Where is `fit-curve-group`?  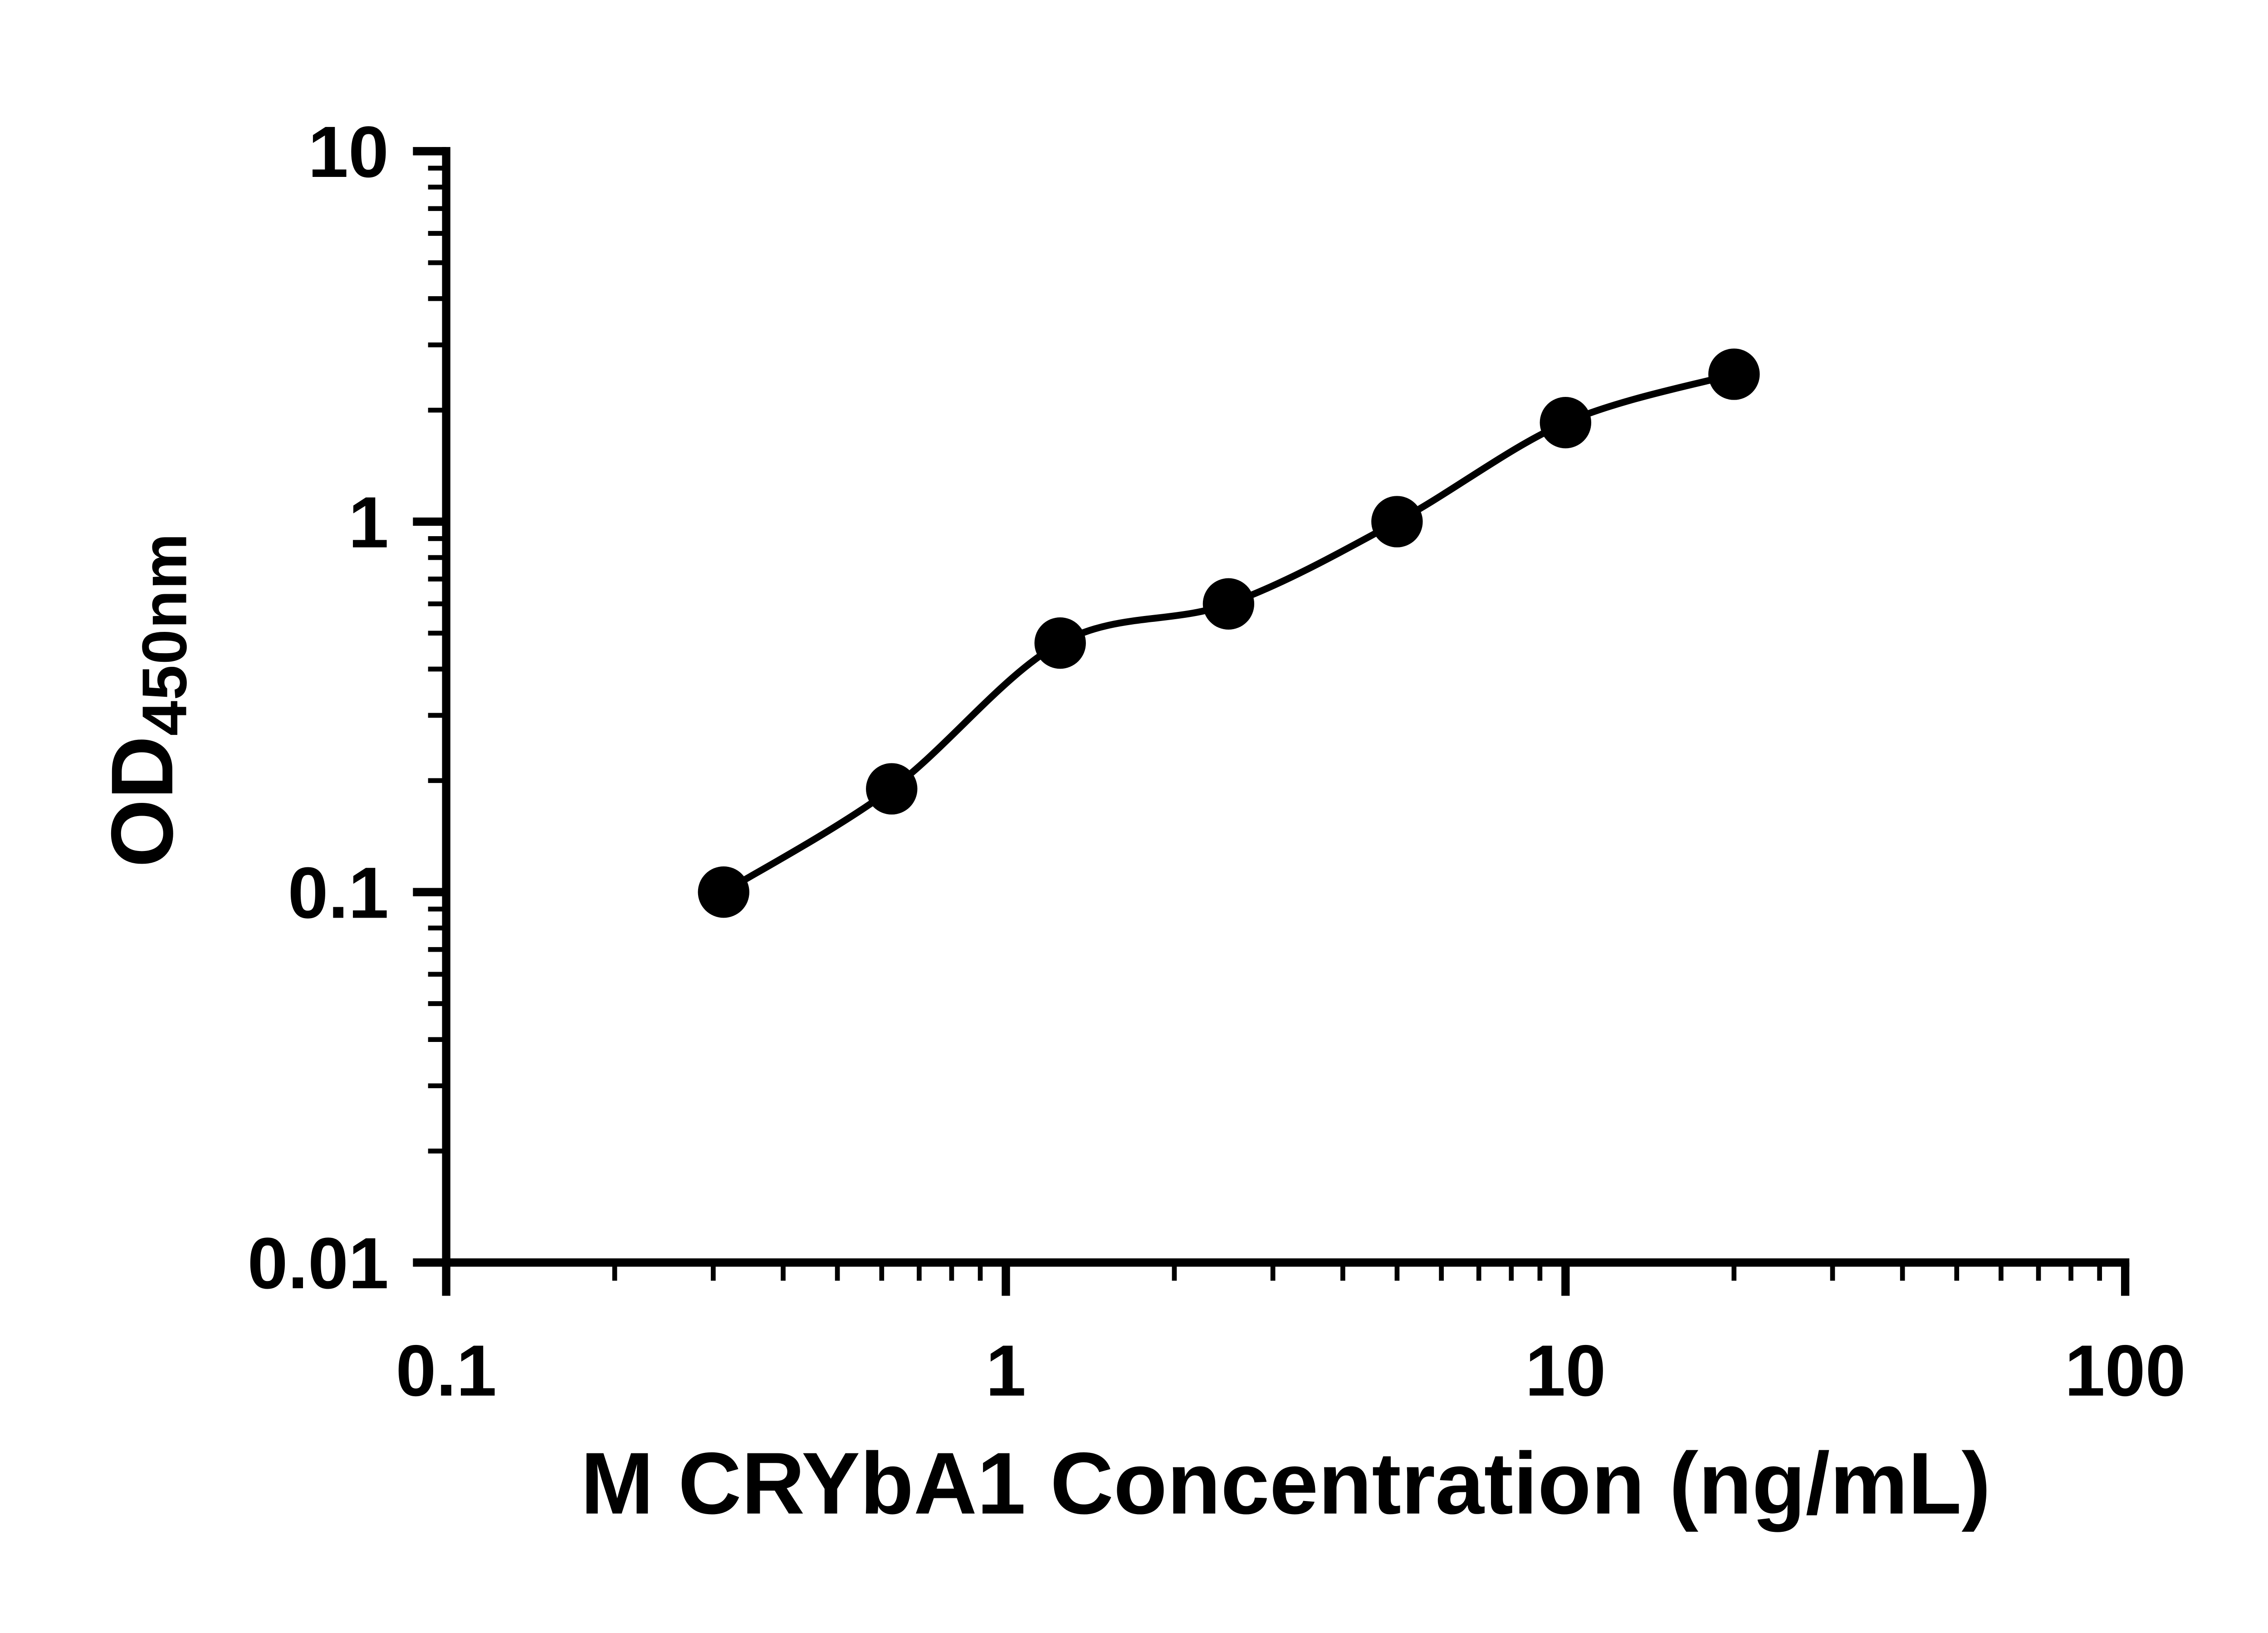 fit-curve-group is located at coordinates (1229, 633).